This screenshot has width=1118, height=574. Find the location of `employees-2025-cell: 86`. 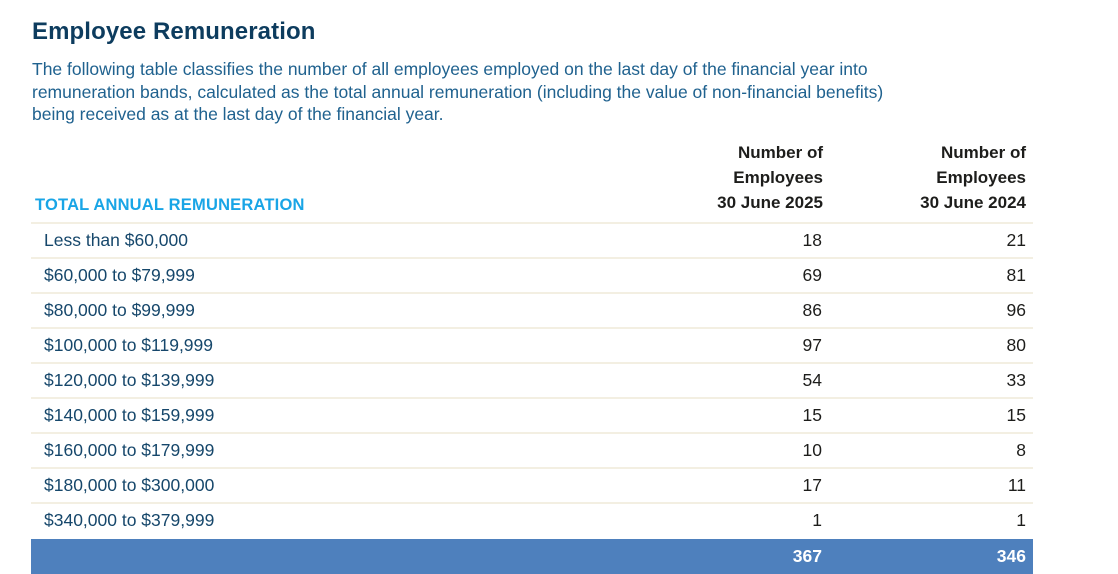

employees-2025-cell: 86 is located at coordinates (707, 309).